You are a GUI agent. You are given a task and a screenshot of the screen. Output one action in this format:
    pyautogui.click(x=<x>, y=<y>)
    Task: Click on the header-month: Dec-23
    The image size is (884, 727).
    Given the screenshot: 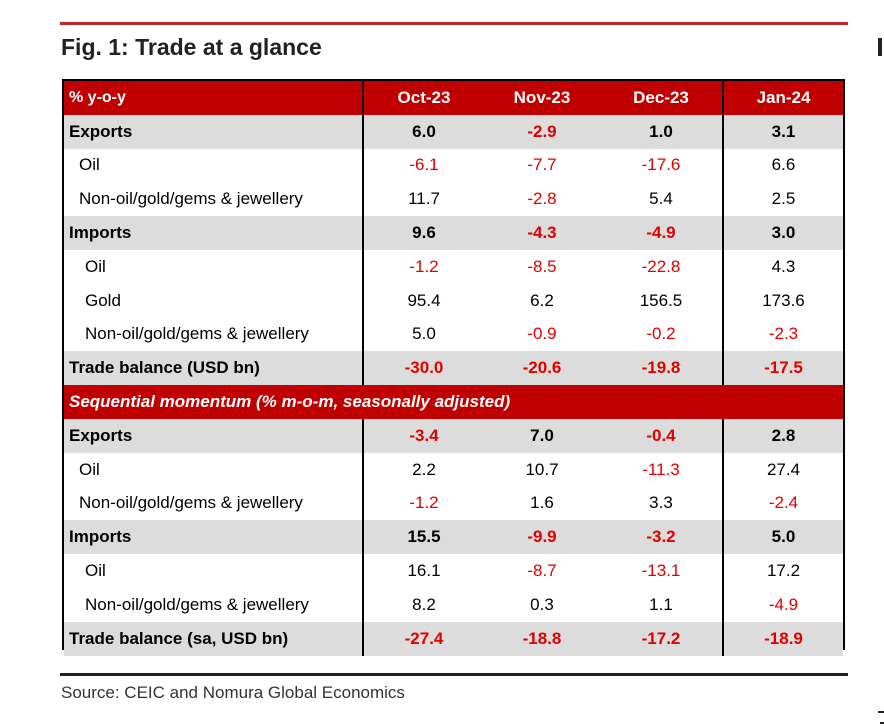 What is the action you would take?
    pyautogui.click(x=661, y=98)
    